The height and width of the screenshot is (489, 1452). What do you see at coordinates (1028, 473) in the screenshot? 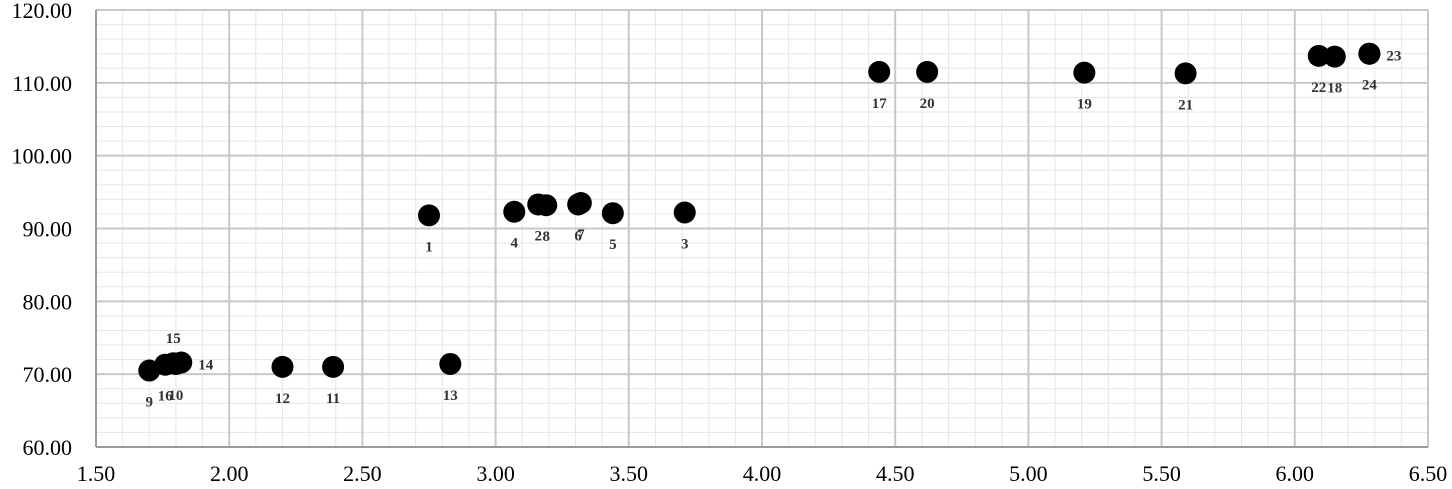
I see `x-tick-label: 5.00` at bounding box center [1028, 473].